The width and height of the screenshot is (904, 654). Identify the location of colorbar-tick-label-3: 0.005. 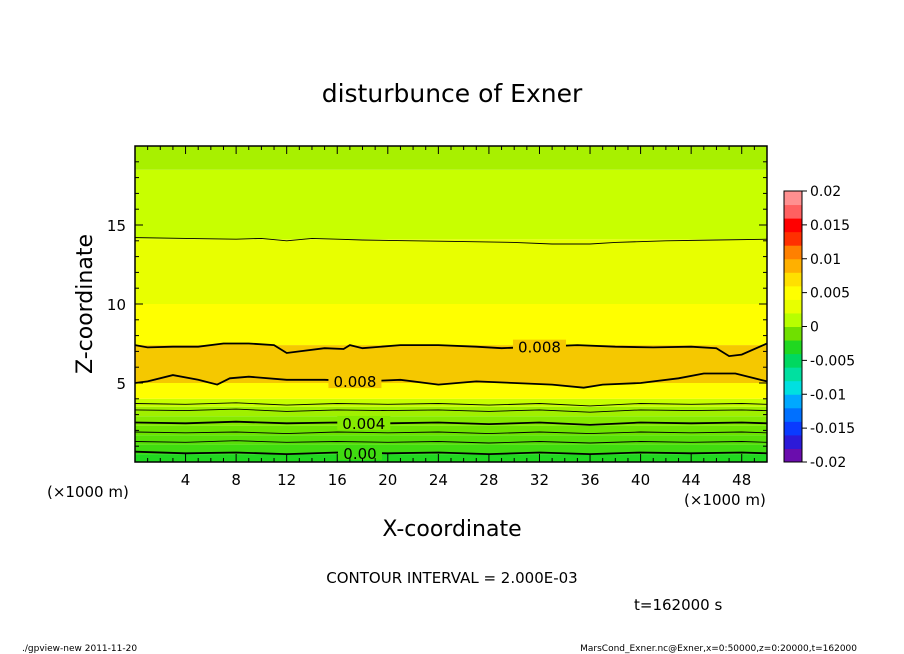
(830, 294).